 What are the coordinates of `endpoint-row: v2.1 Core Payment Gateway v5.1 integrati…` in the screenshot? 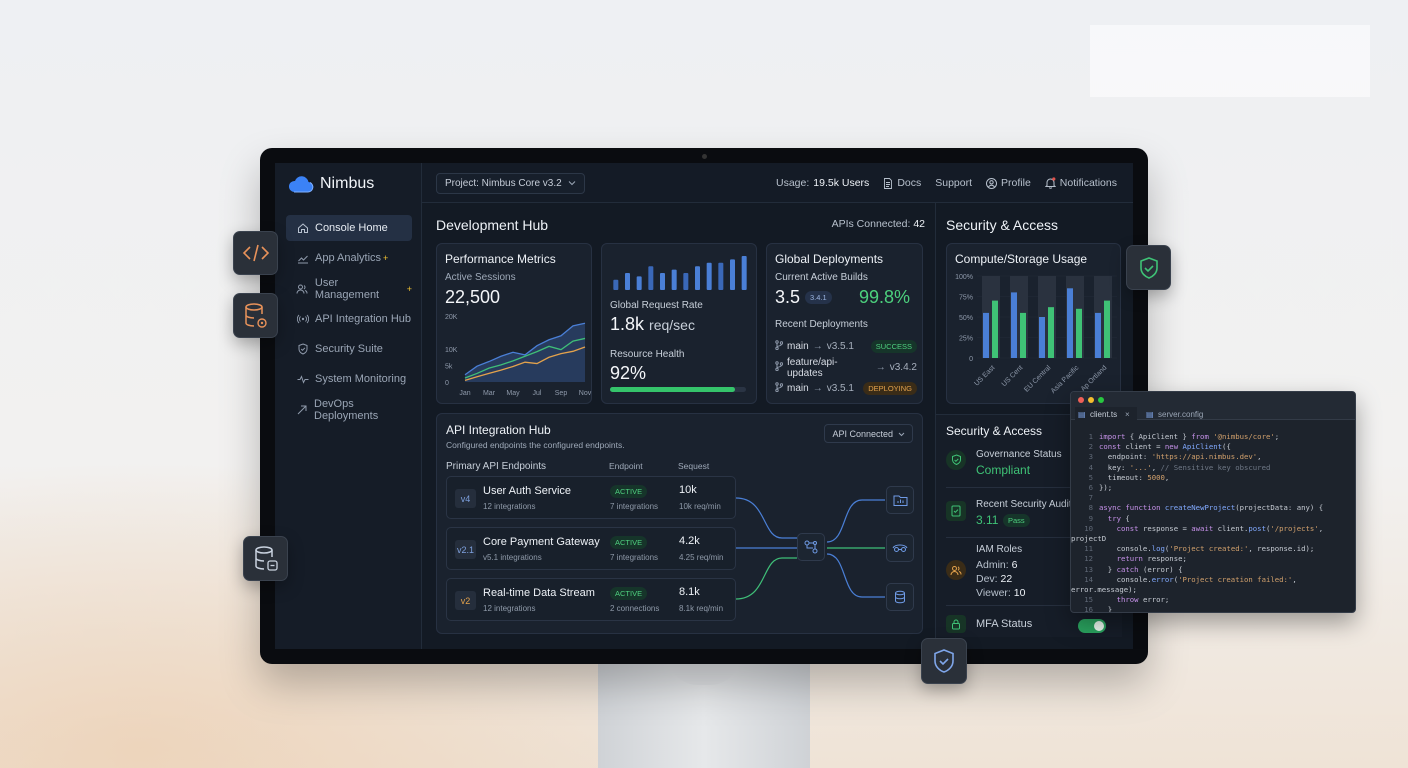 It's located at (591, 548).